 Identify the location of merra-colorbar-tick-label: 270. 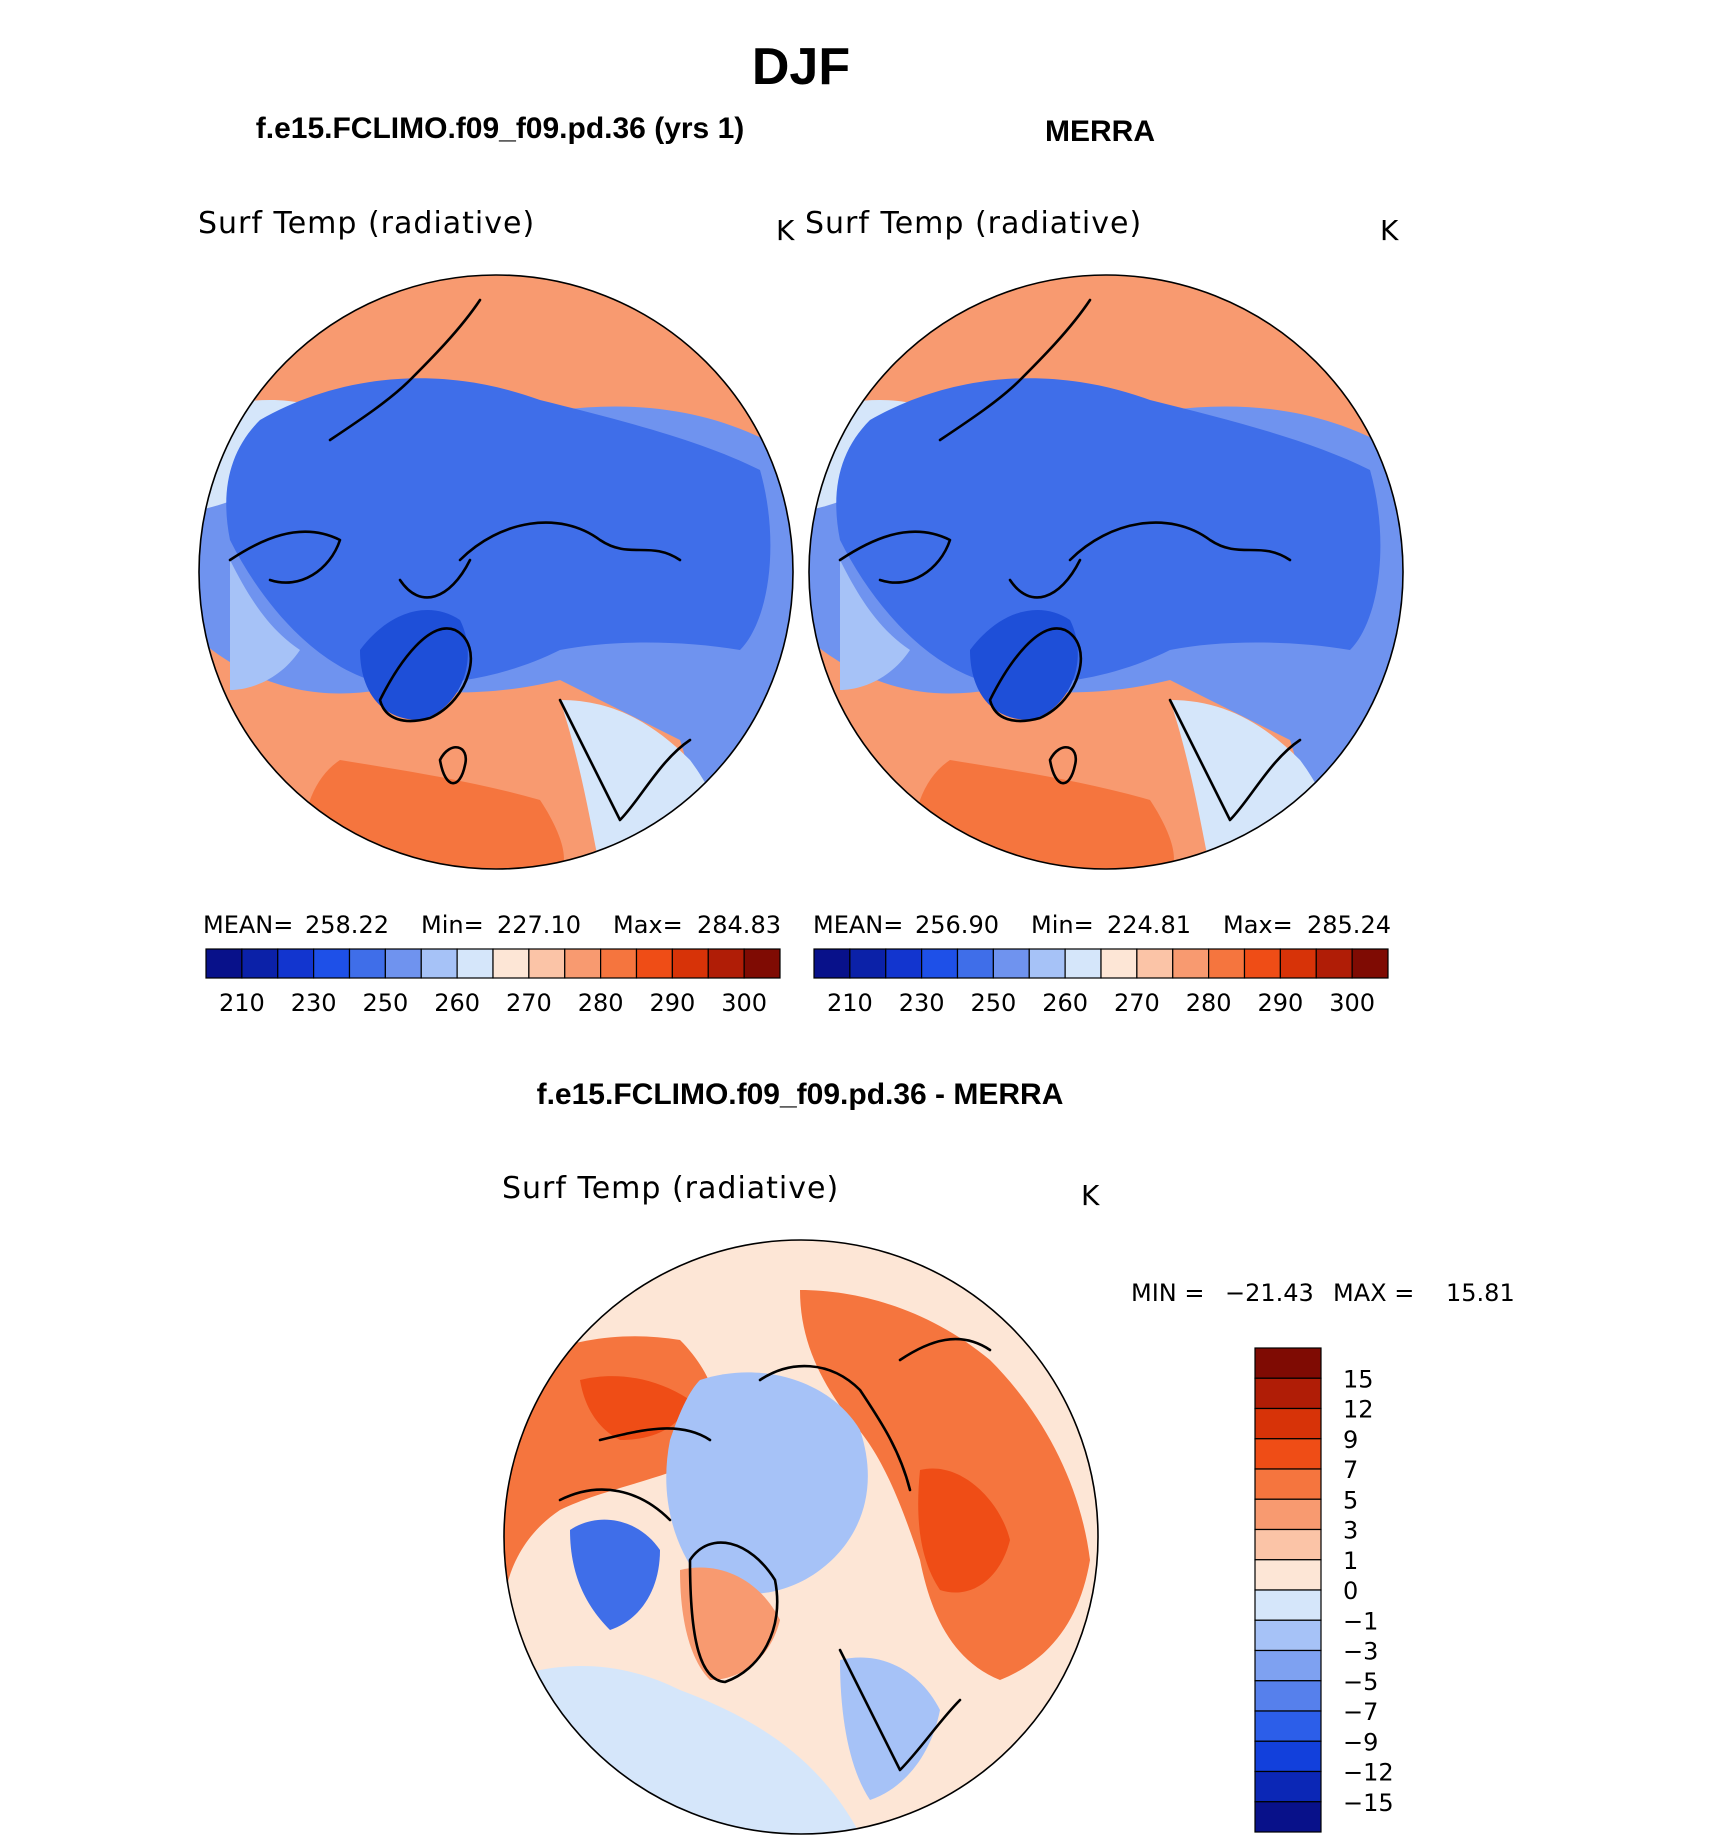
(1137, 1003).